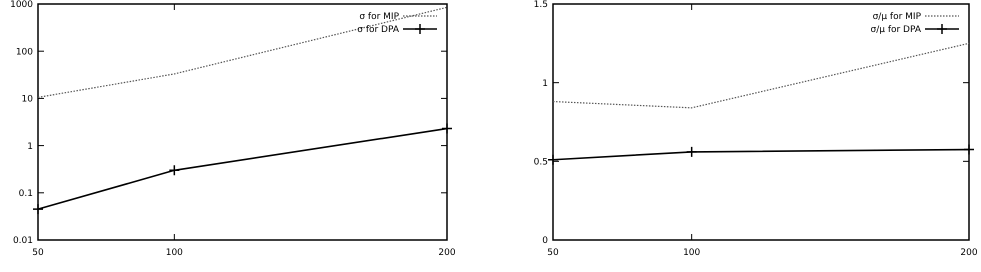  Describe the element at coordinates (897, 17) in the screenshot. I see `legend-label: σ/μ for MIP` at that location.